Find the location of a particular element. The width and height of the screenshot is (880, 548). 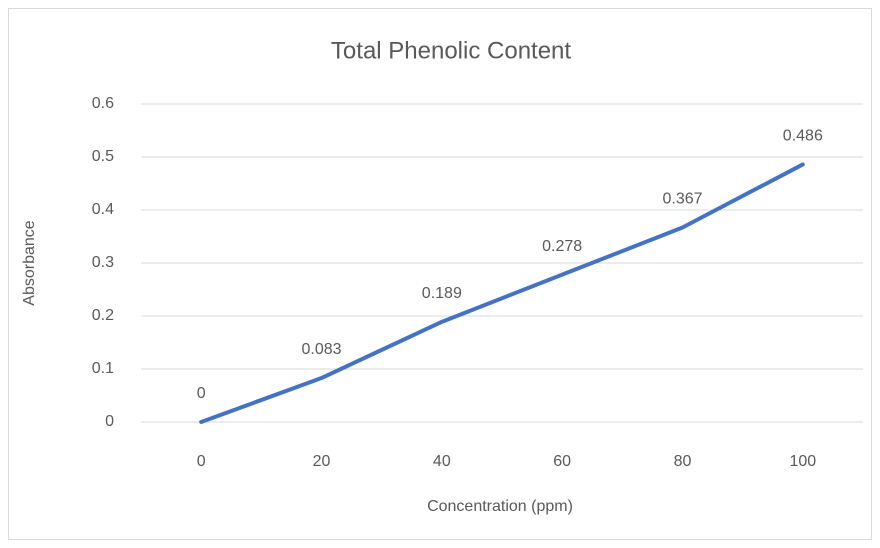

data-label: 0.367 is located at coordinates (682, 199).